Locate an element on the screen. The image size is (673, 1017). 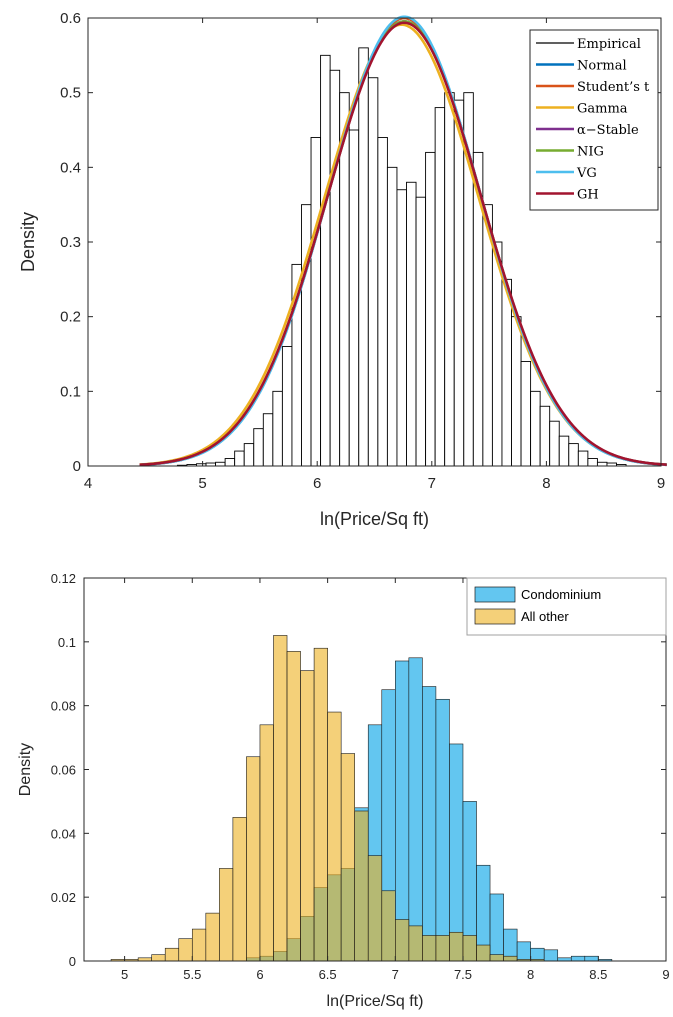
legend-label: α−Stable is located at coordinates (608, 130).